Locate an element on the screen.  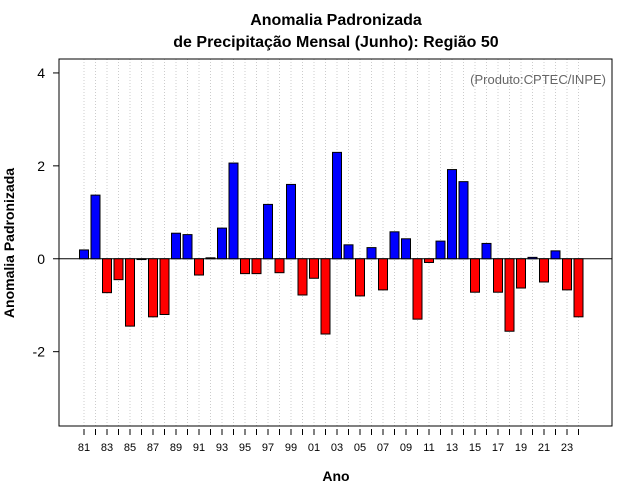
bar-1989 is located at coordinates (176, 246).